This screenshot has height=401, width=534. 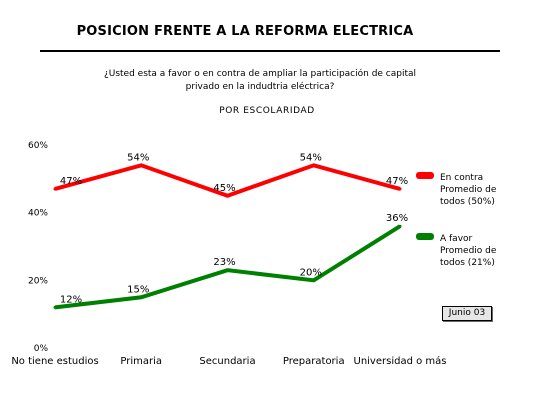 What do you see at coordinates (467, 202) in the screenshot?
I see `legend-label: todos (50%)` at bounding box center [467, 202].